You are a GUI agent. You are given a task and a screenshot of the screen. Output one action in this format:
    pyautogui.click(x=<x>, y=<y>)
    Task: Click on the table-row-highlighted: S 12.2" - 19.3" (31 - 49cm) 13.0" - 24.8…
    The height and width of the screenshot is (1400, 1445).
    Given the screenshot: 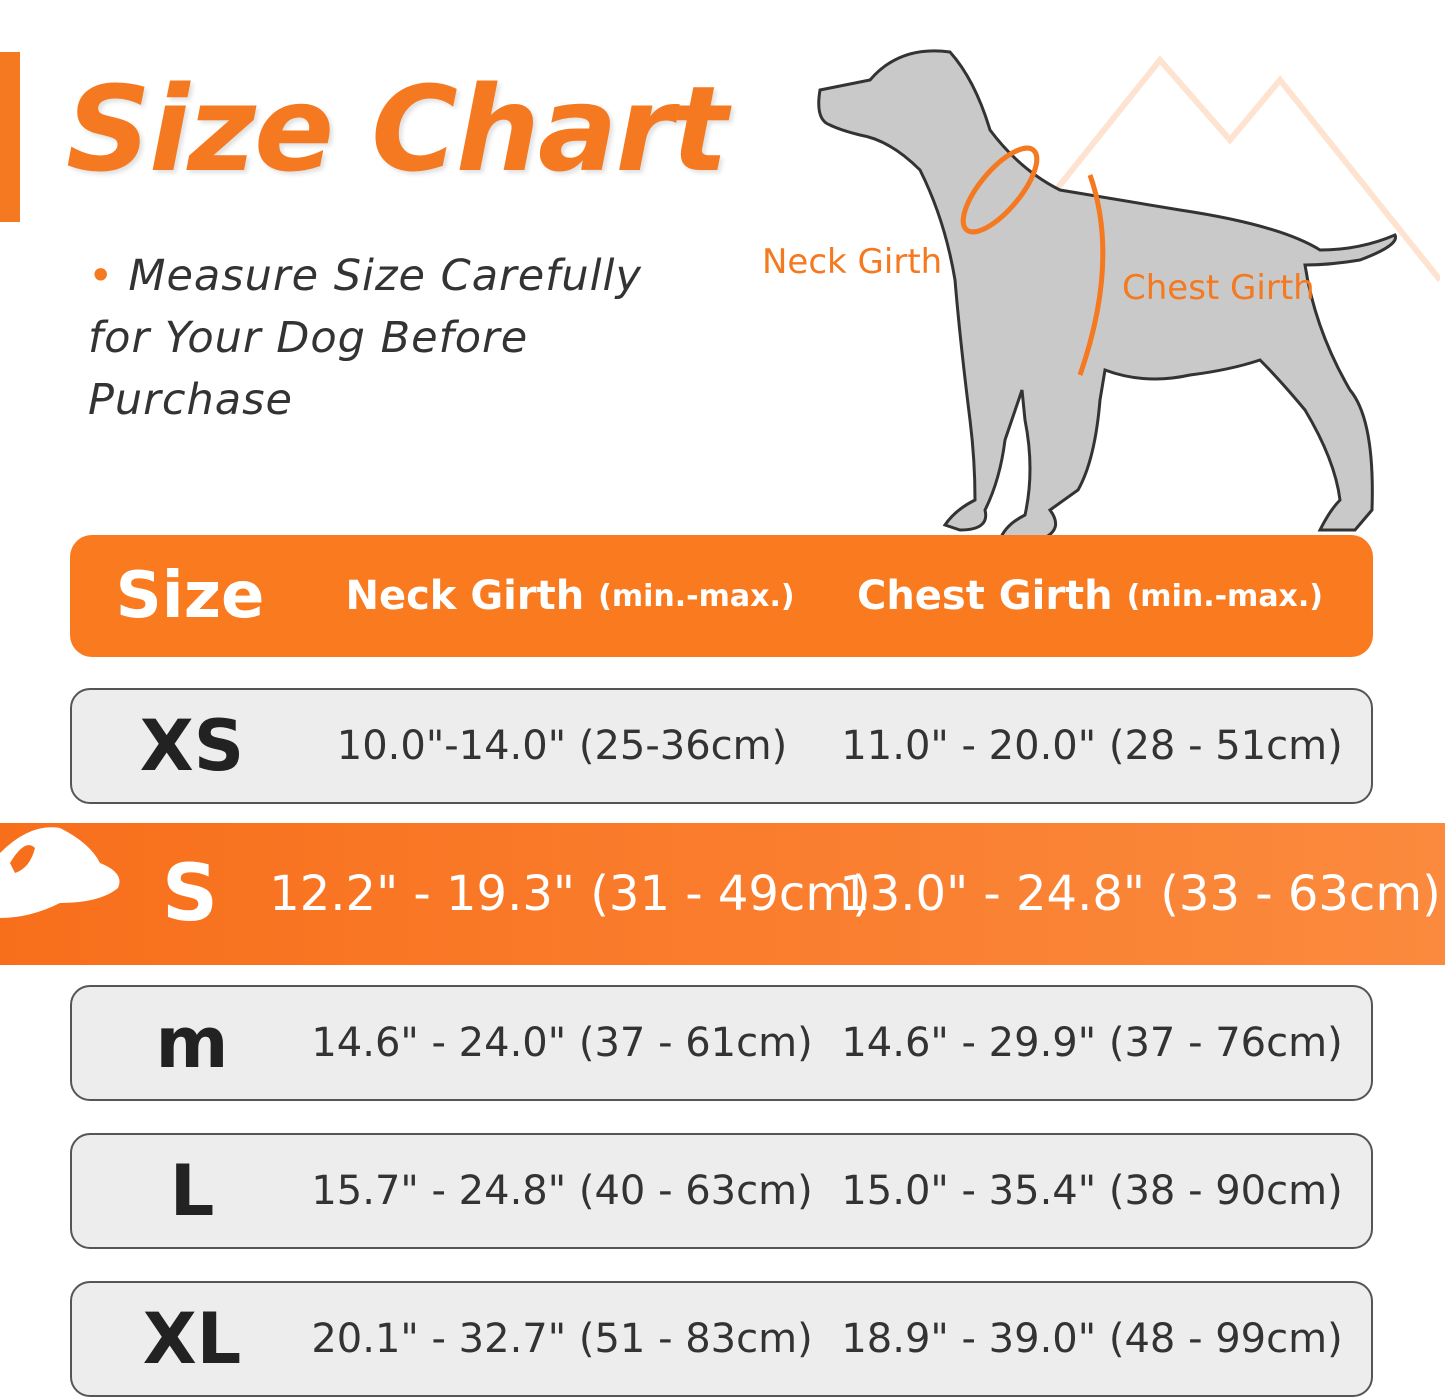 What is the action you would take?
    pyautogui.click(x=722, y=894)
    